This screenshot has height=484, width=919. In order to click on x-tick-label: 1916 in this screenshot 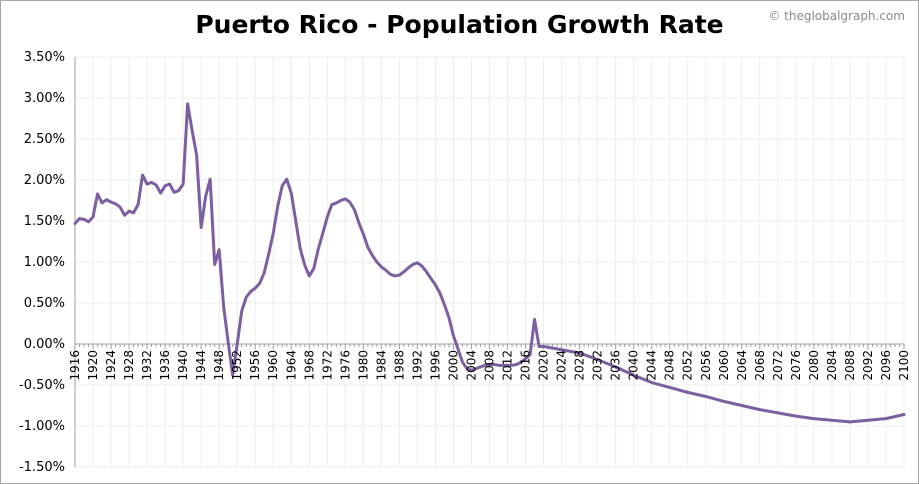, I will do `click(75, 365)`.